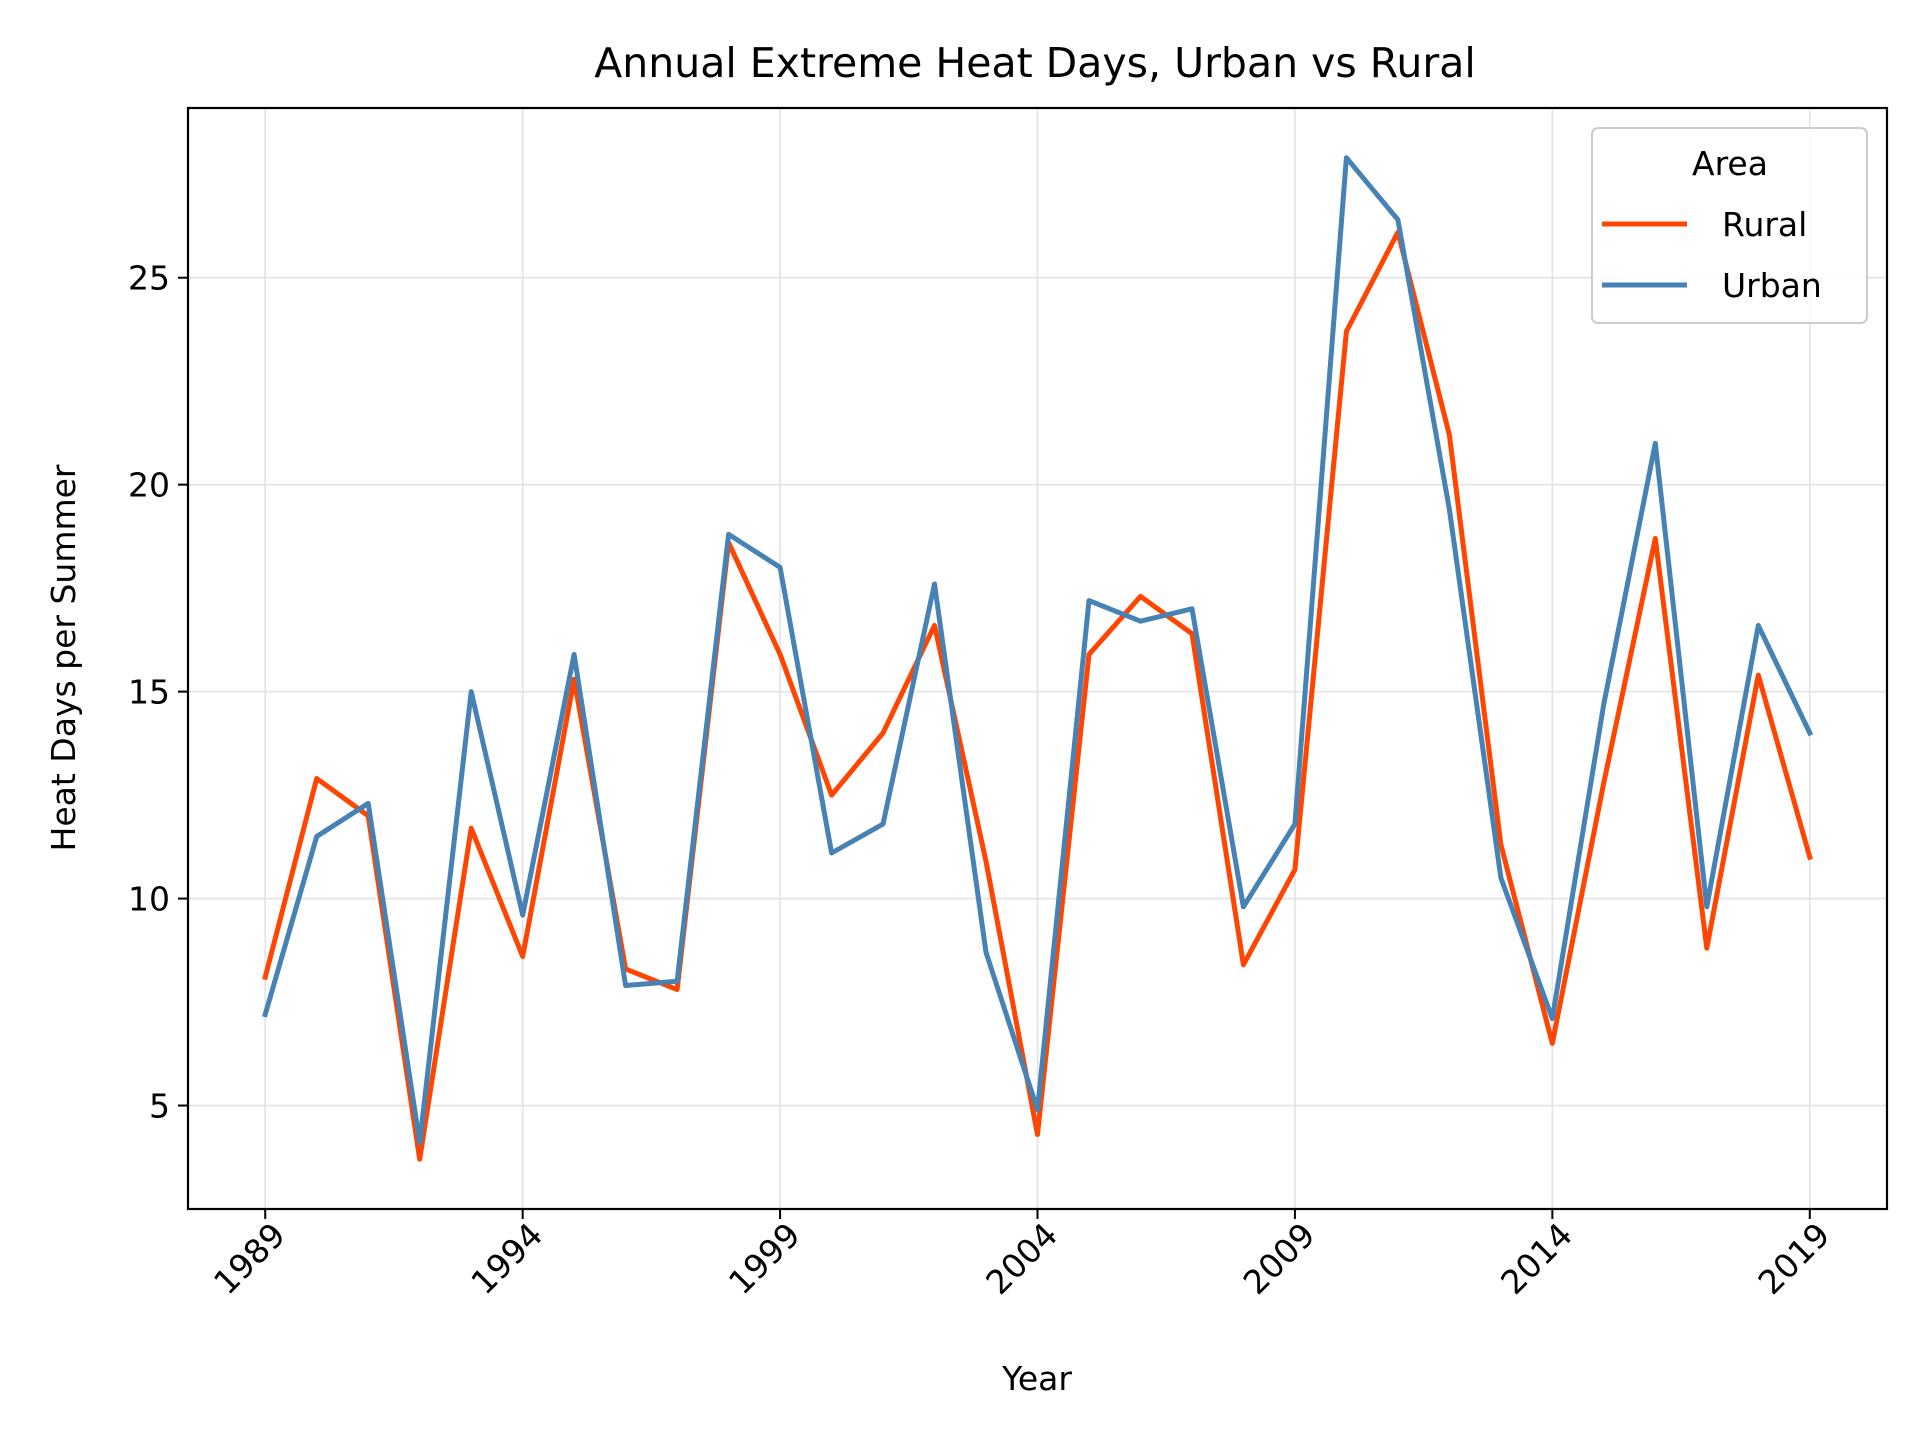  I want to click on legend-label-urban: Urban, so click(1772, 285).